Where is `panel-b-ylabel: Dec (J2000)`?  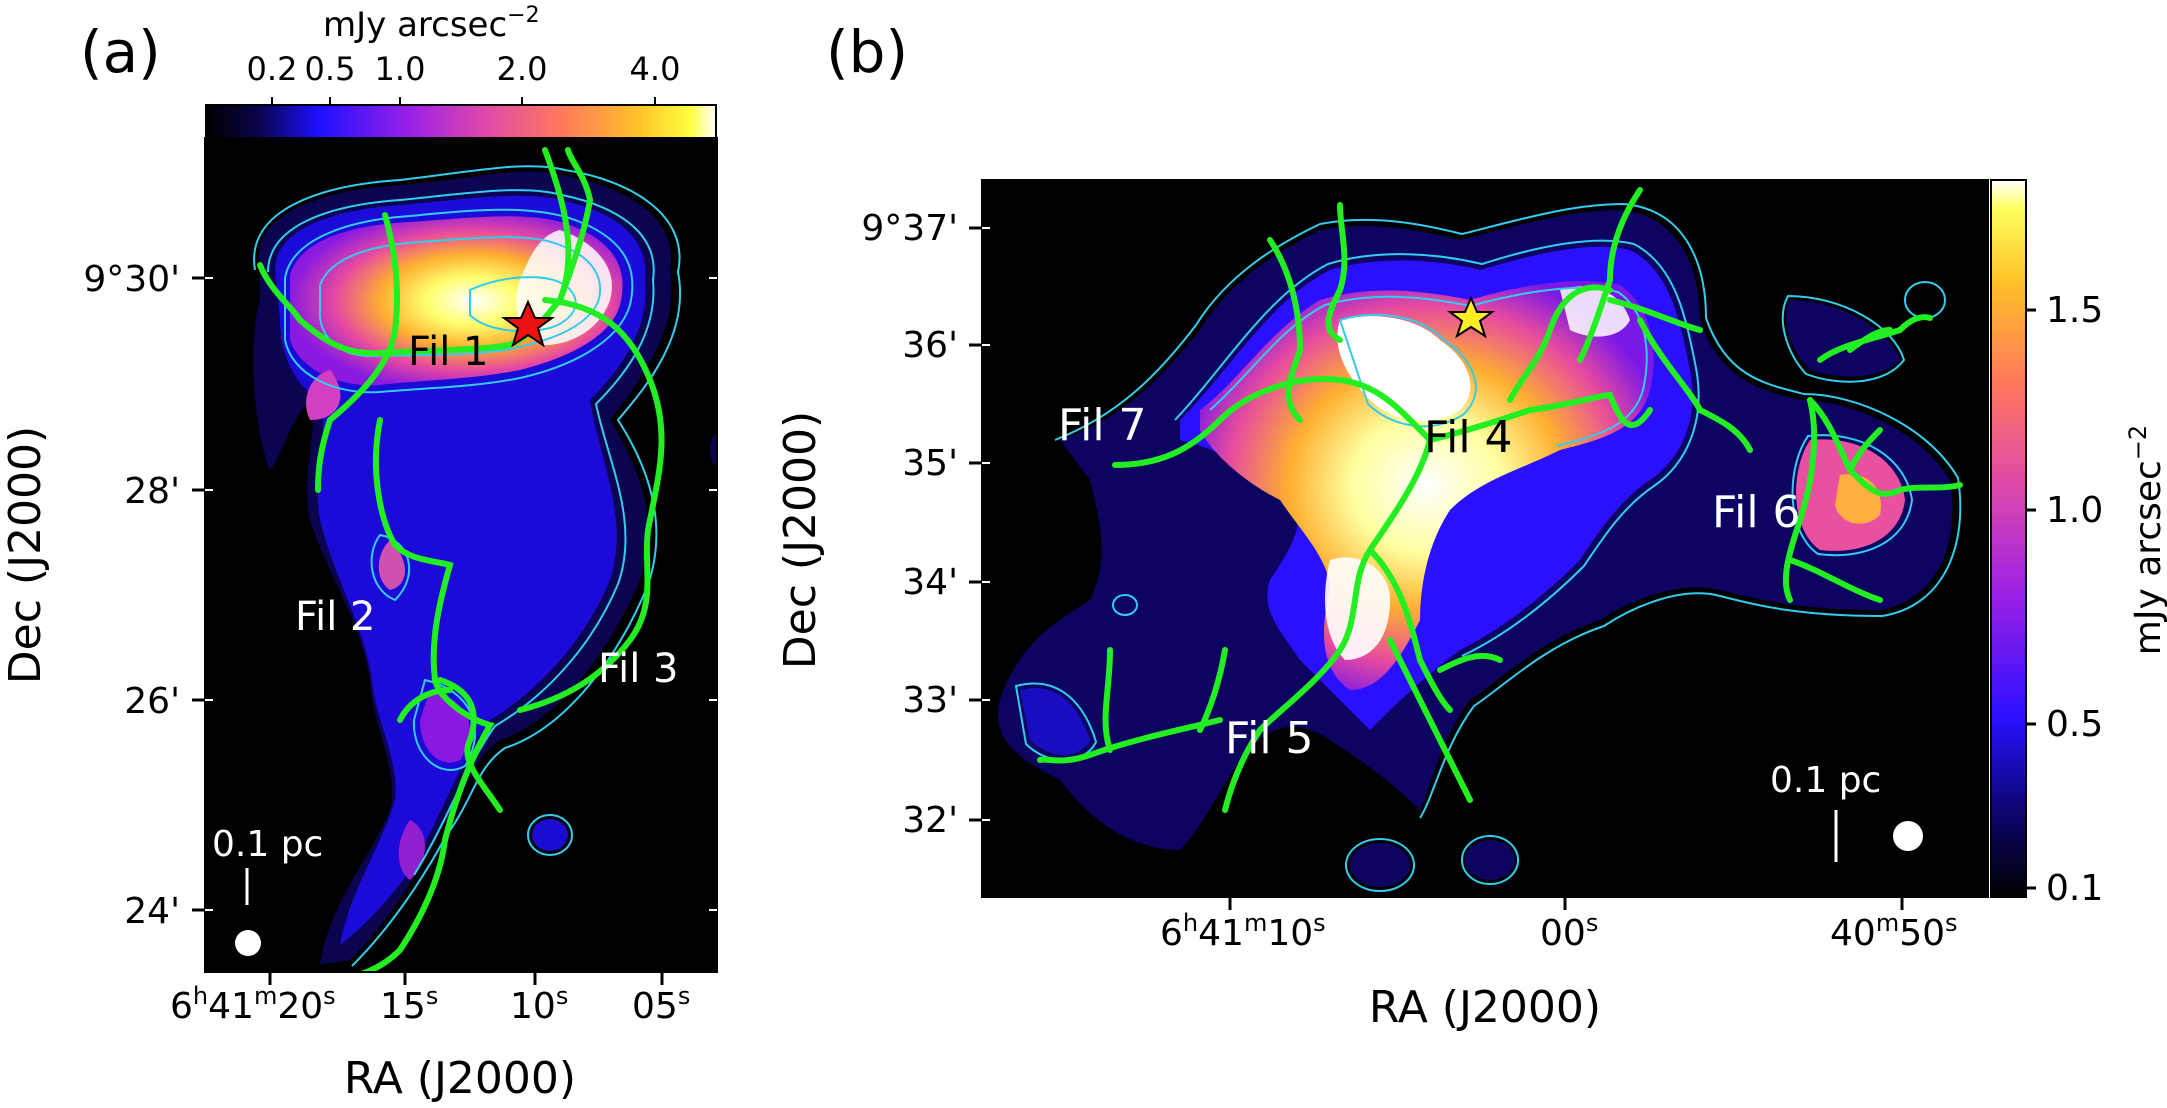
panel-b-ylabel: Dec (J2000) is located at coordinates (800, 540).